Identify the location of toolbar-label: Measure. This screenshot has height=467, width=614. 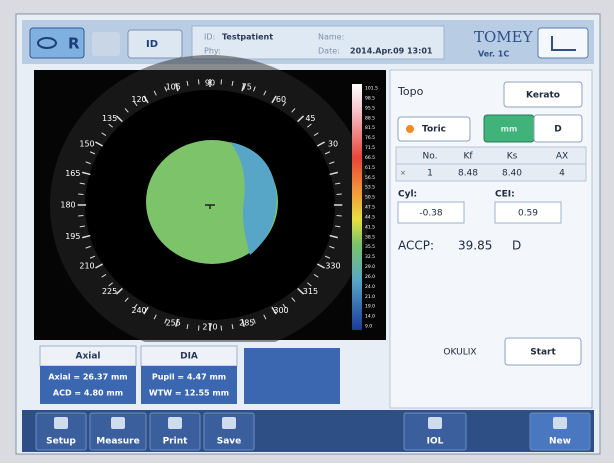
(117, 442).